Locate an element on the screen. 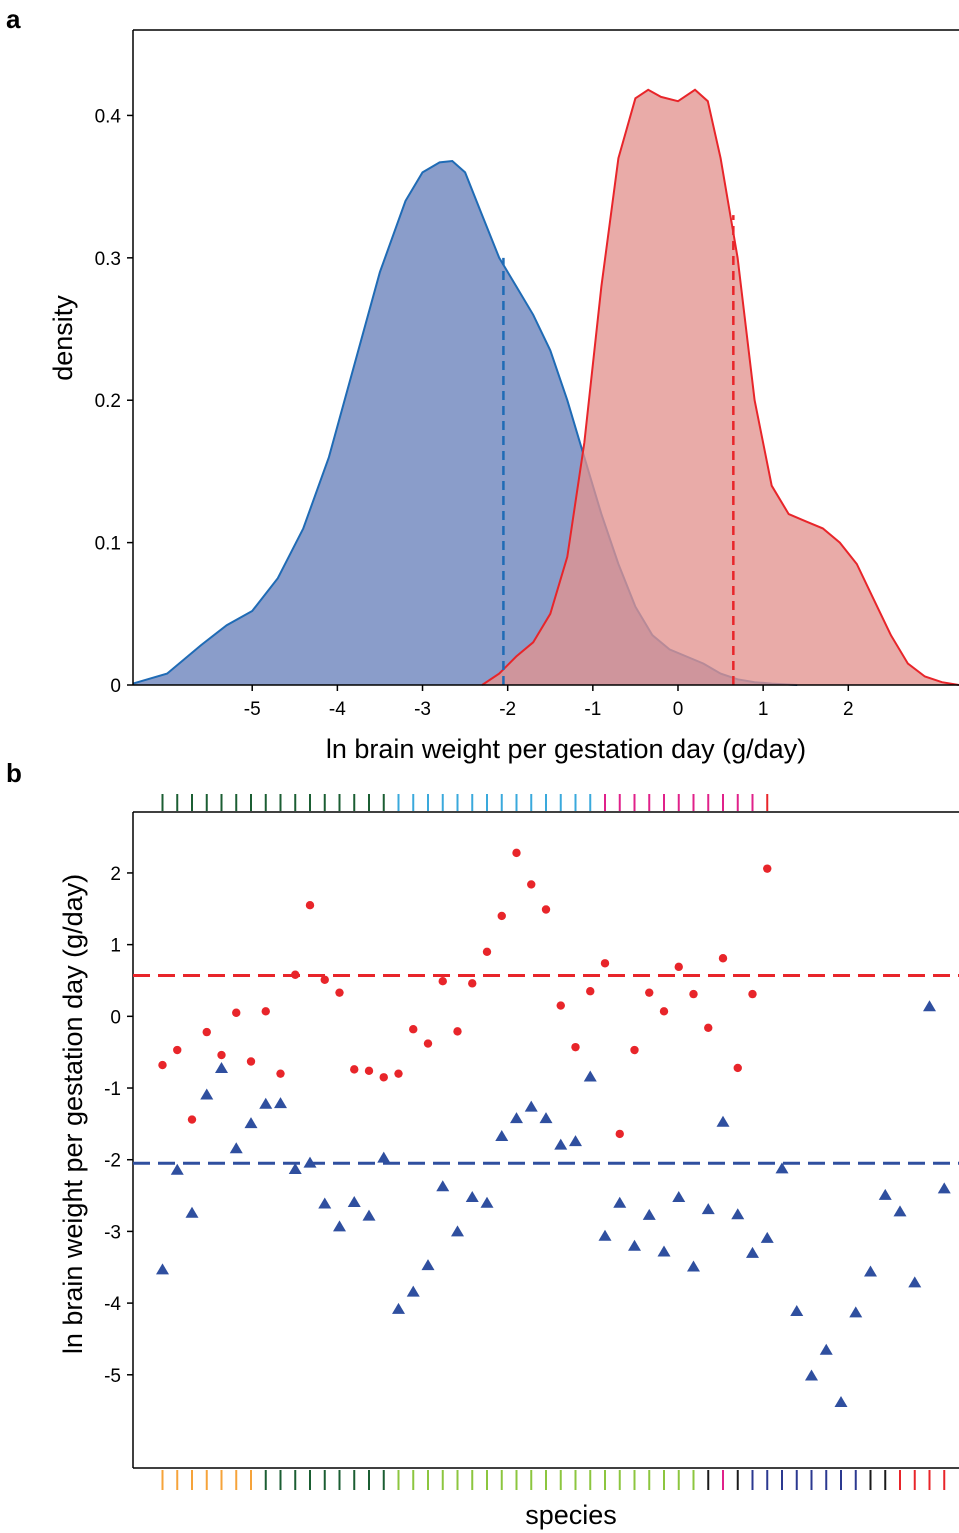  panel-b-bottom-rug is located at coordinates (553, 1480).